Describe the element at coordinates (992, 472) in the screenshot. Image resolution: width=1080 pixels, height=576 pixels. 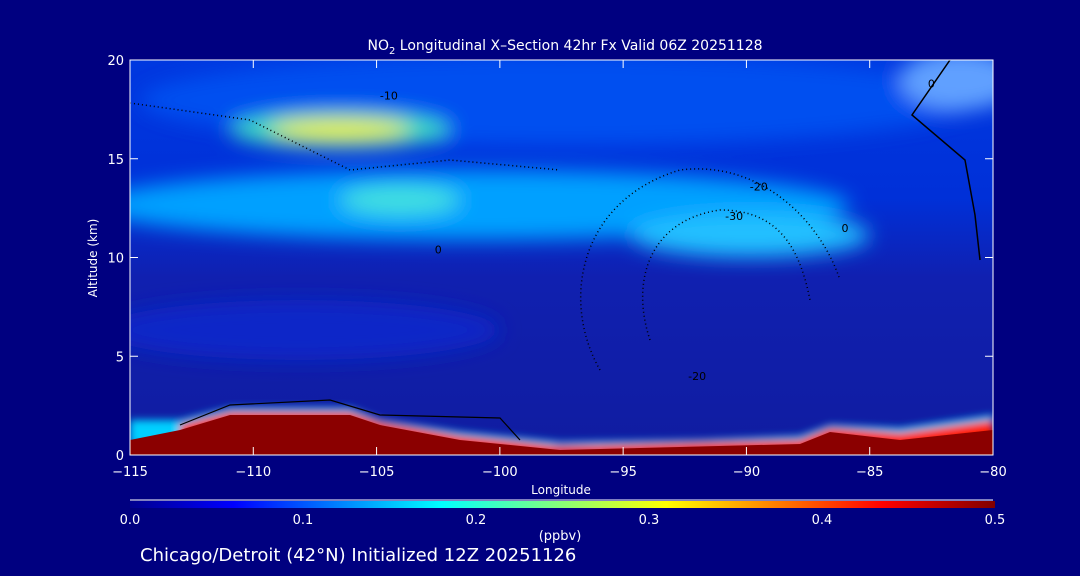
I see `x-tick-label: −80` at that location.